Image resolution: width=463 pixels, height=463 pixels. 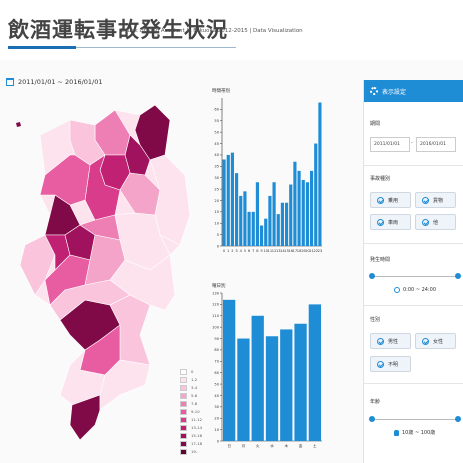 I want to click on map-legend: 0 1-2 3-4 5-6 7-8 9-10 11-12 13-14 15-16 17-18 19-, so click(x=191, y=412).